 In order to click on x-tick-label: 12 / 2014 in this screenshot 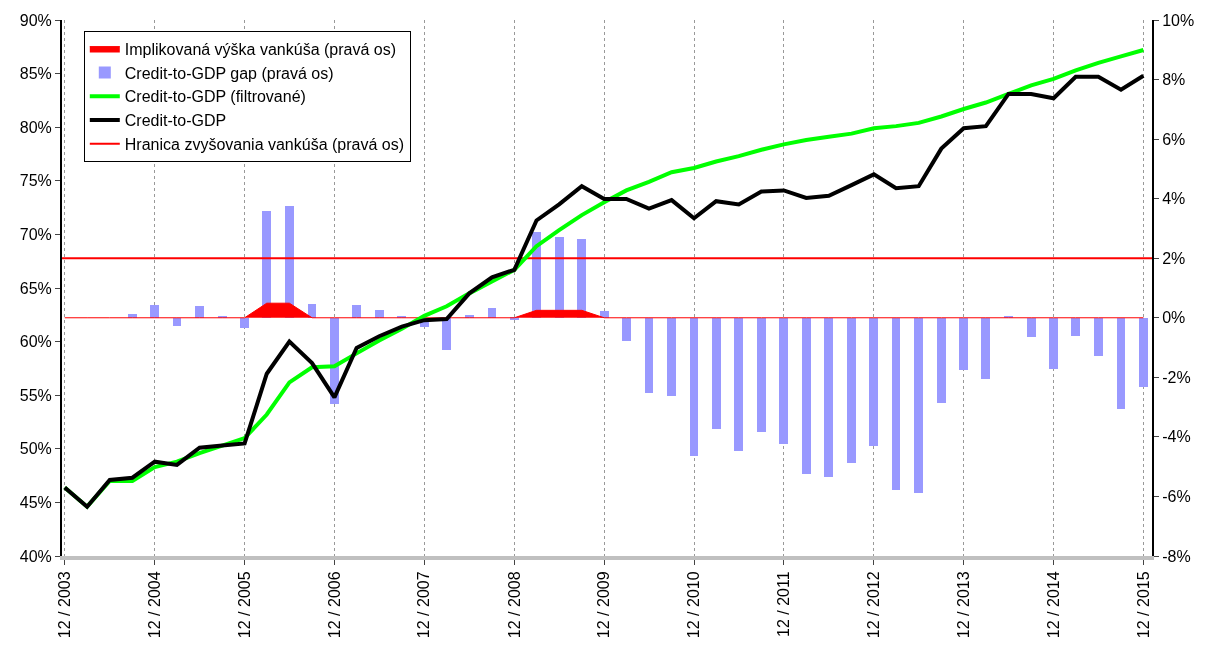, I will do `click(1053, 605)`.